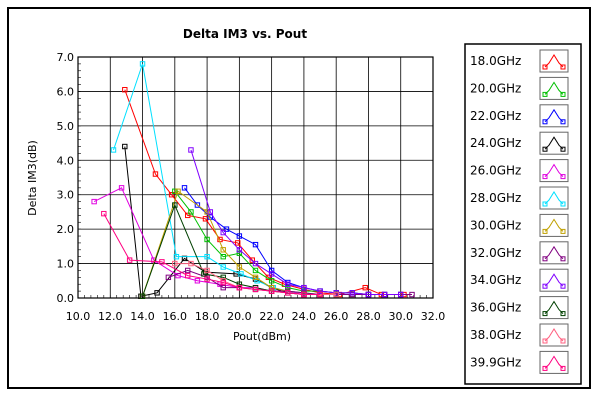  What do you see at coordinates (336, 316) in the screenshot?
I see `x-tick-label: 26.0` at bounding box center [336, 316].